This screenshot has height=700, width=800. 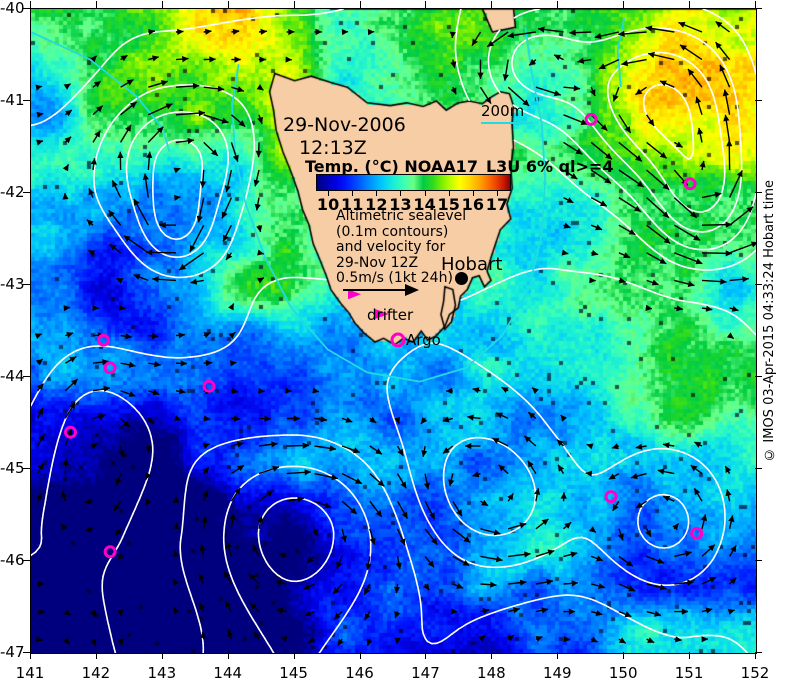 What do you see at coordinates (293, 673) in the screenshot?
I see `x-axis-tick-label: 145` at bounding box center [293, 673].